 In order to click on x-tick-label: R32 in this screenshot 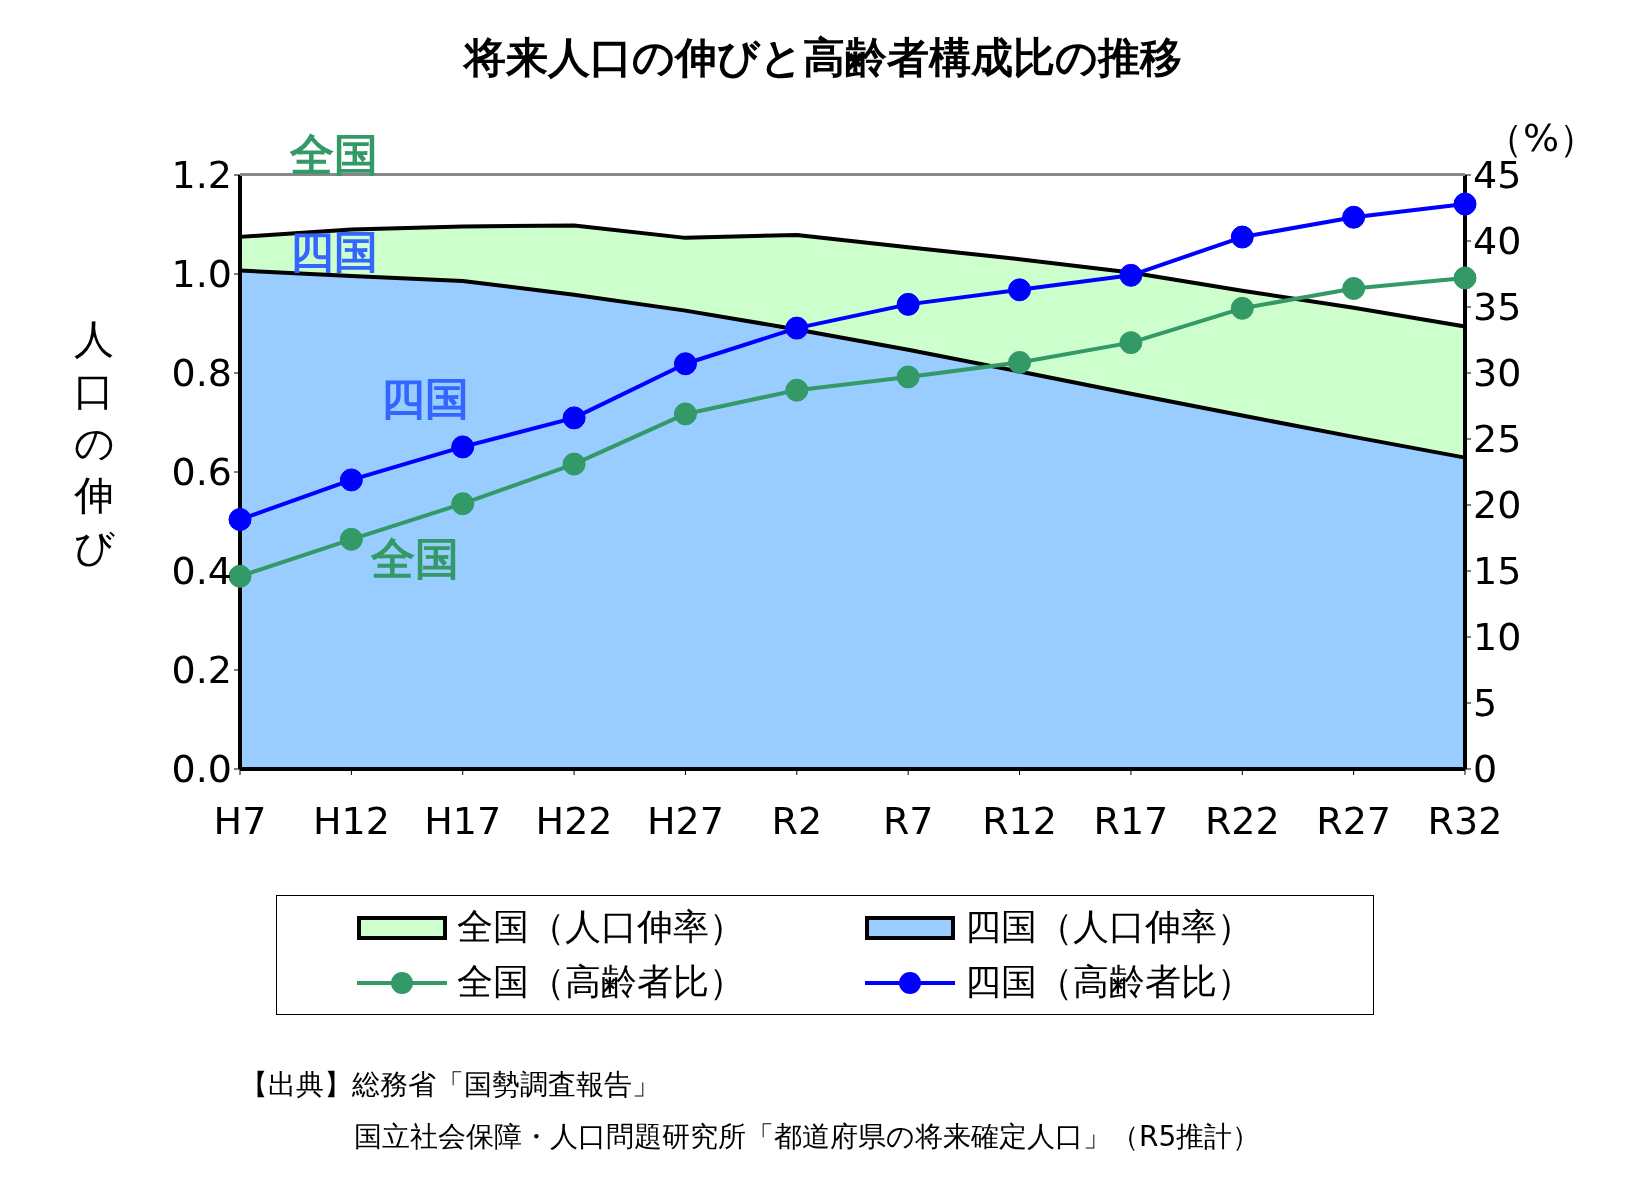, I will do `click(1465, 820)`.